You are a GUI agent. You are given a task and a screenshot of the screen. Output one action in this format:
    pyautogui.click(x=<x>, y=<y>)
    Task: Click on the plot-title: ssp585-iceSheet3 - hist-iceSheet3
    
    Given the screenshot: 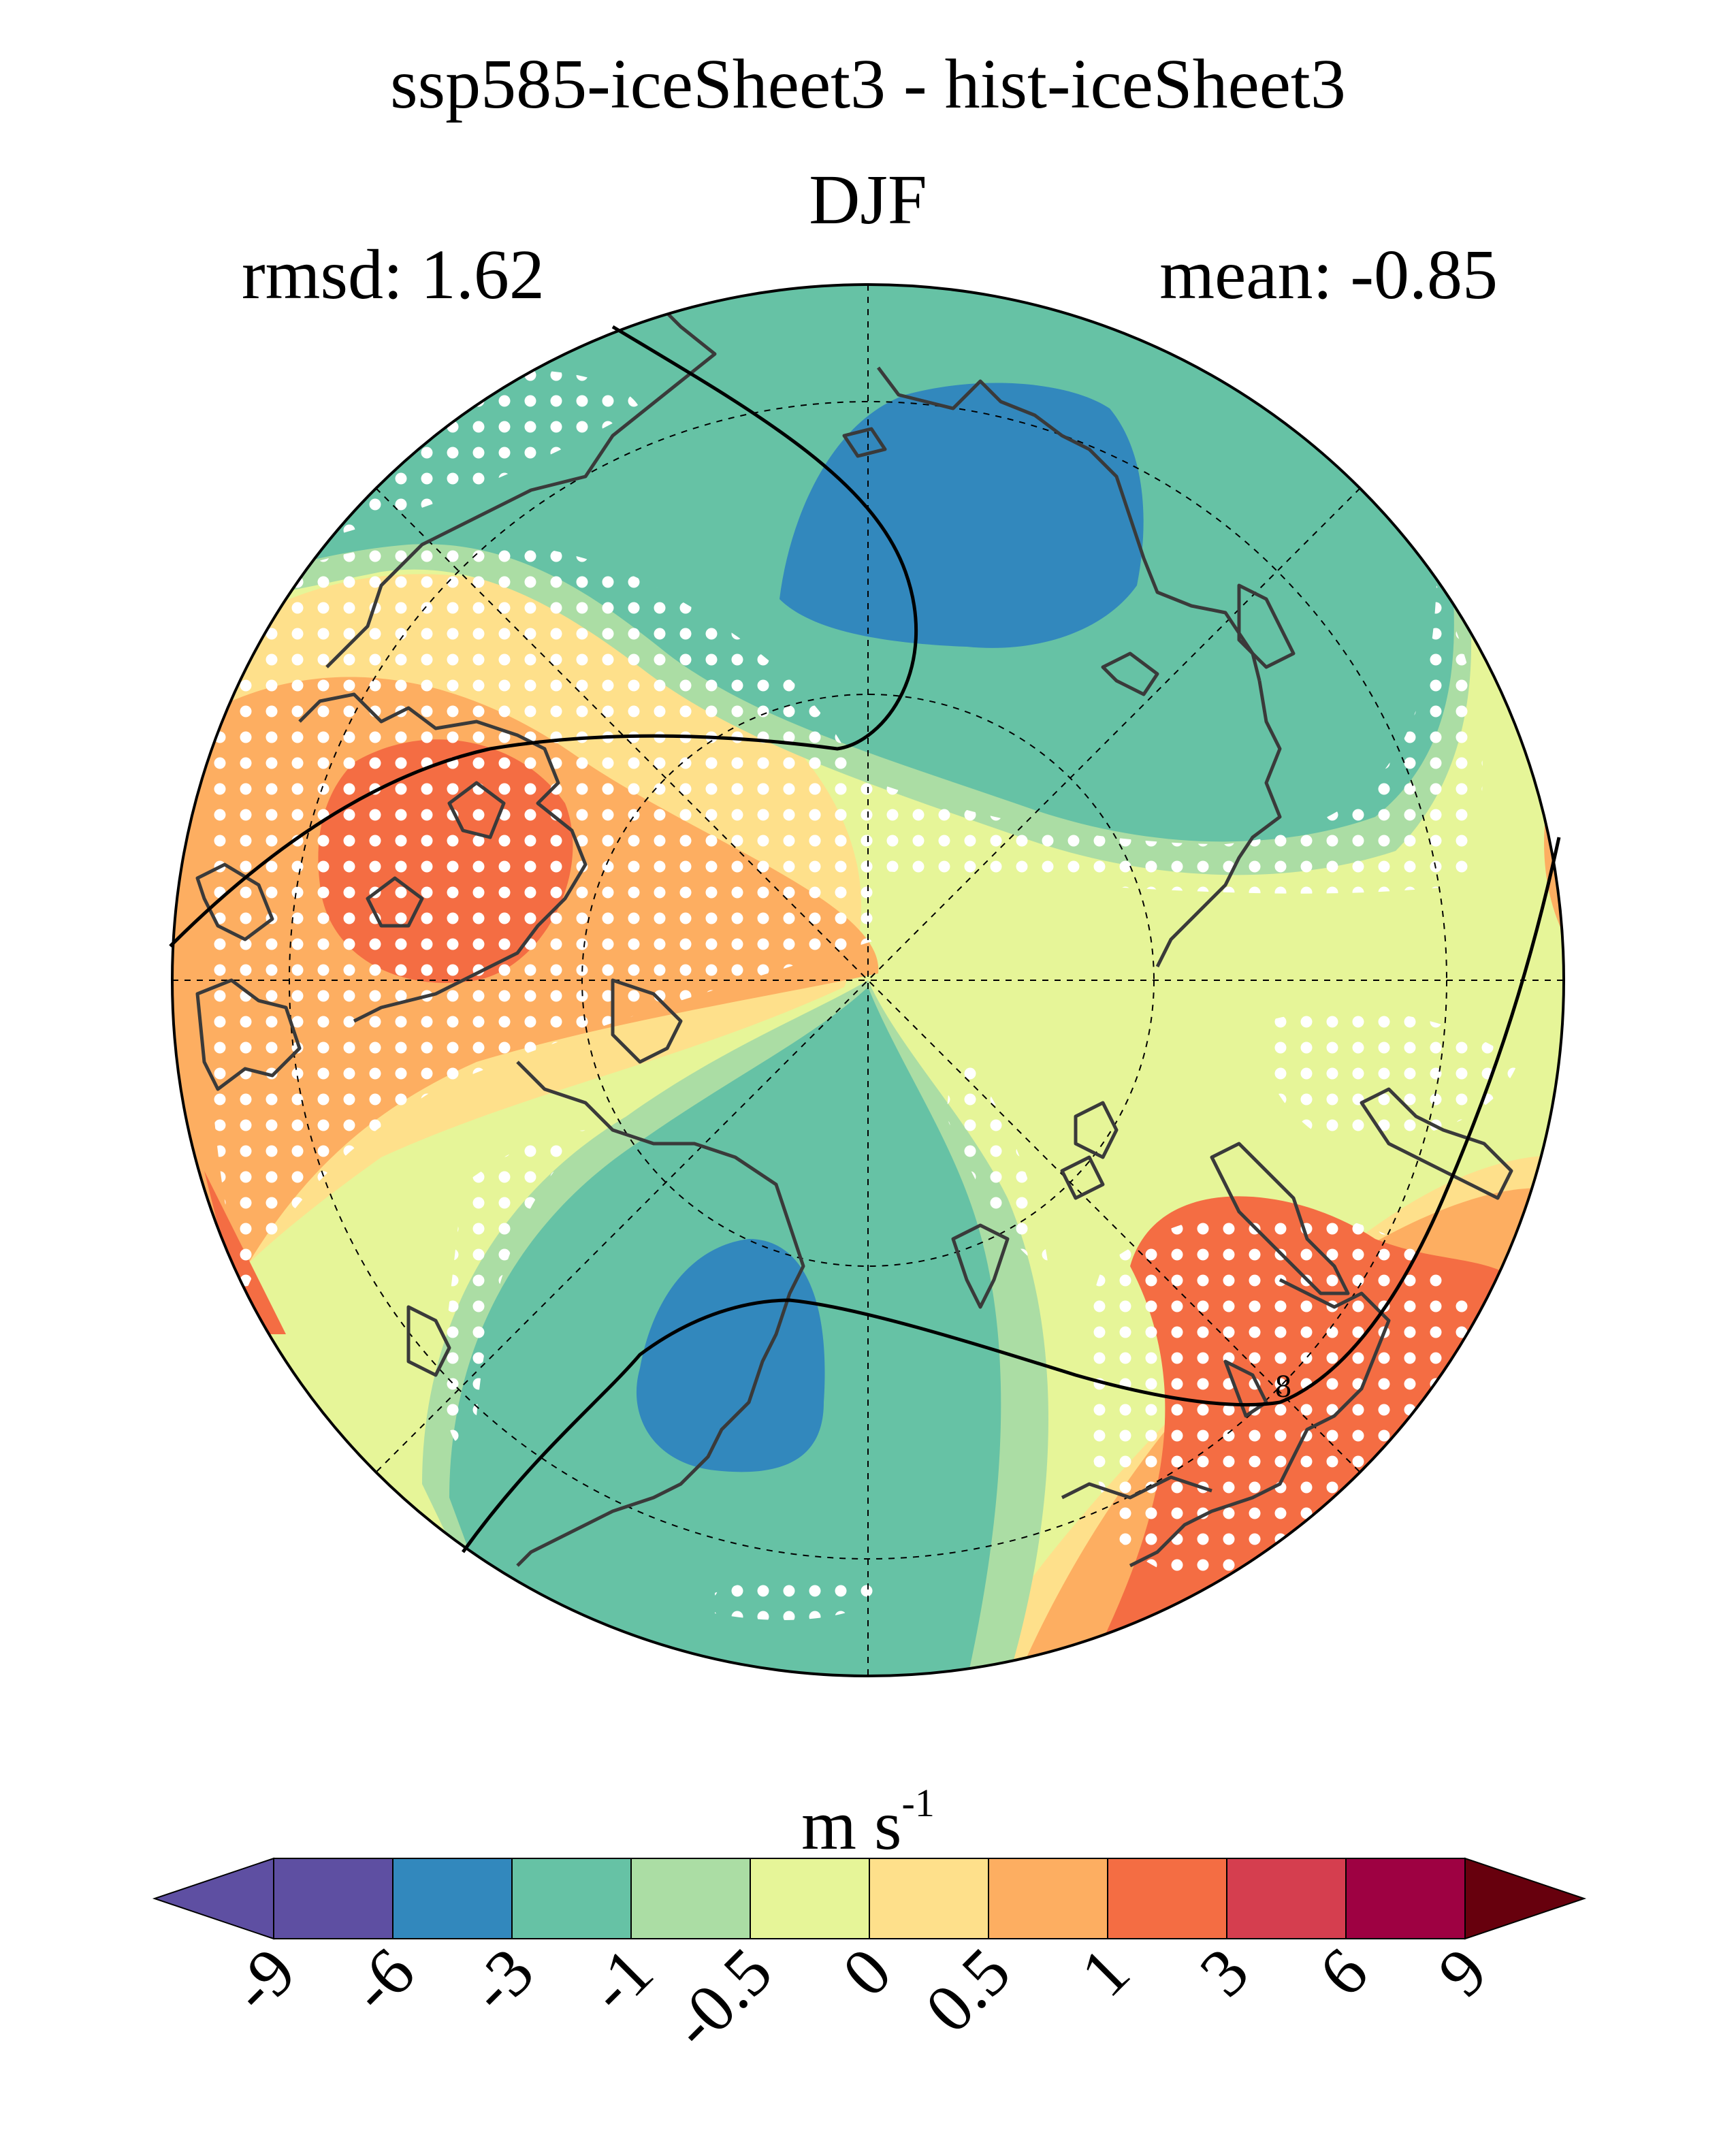 What is the action you would take?
    pyautogui.click(x=868, y=84)
    